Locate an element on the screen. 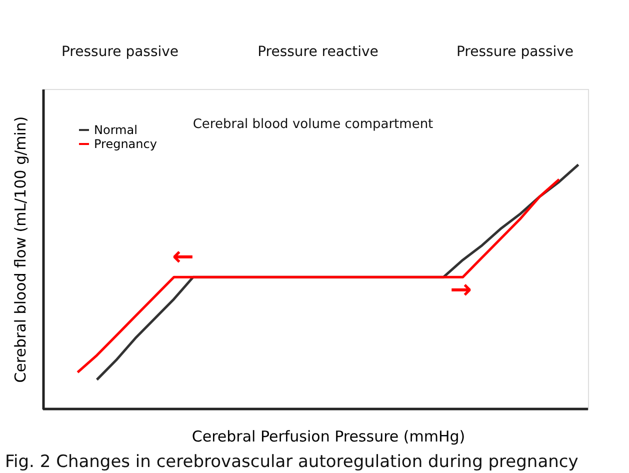  annotation: ← is located at coordinates (183, 257).